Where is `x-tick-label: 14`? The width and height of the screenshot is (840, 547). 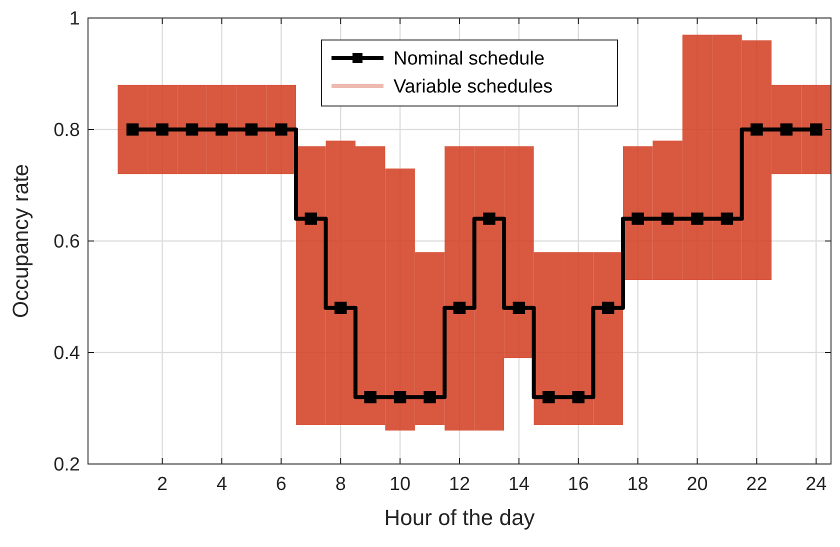 x-tick-label: 14 is located at coordinates (519, 484).